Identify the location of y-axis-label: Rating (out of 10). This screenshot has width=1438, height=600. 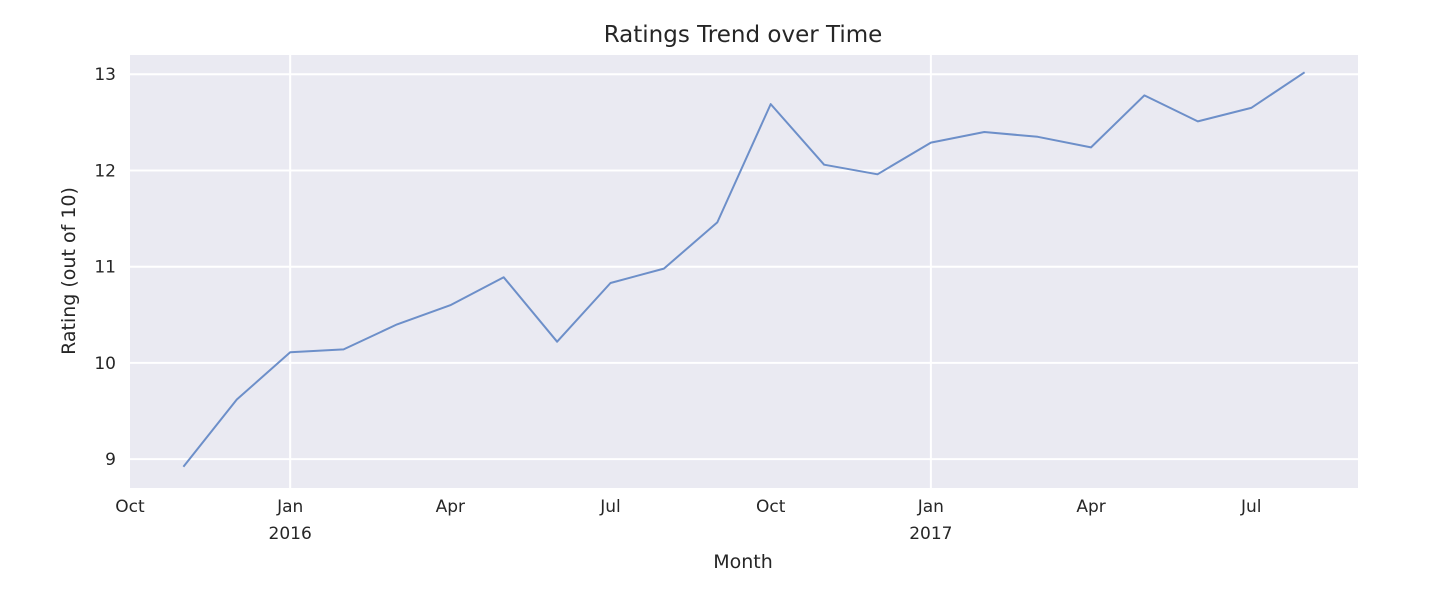
(69, 271).